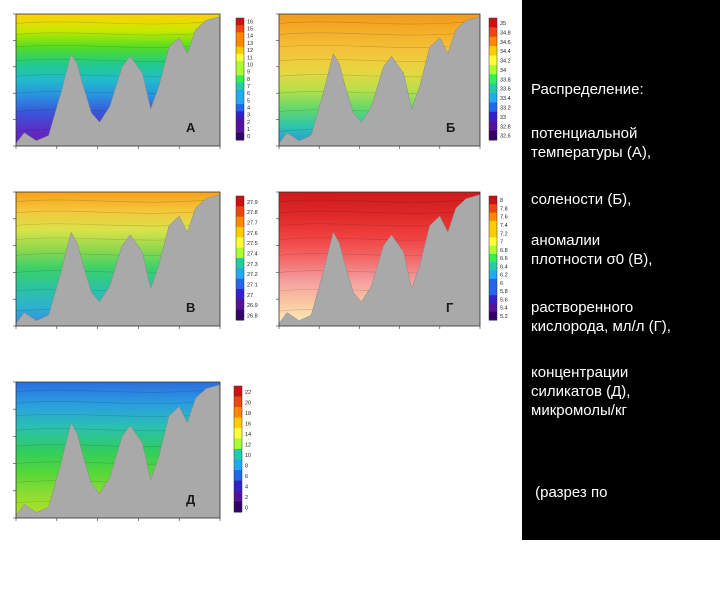 The height and width of the screenshot is (597, 720). I want to click on colorbar-tick-label: 5, so click(248, 101).